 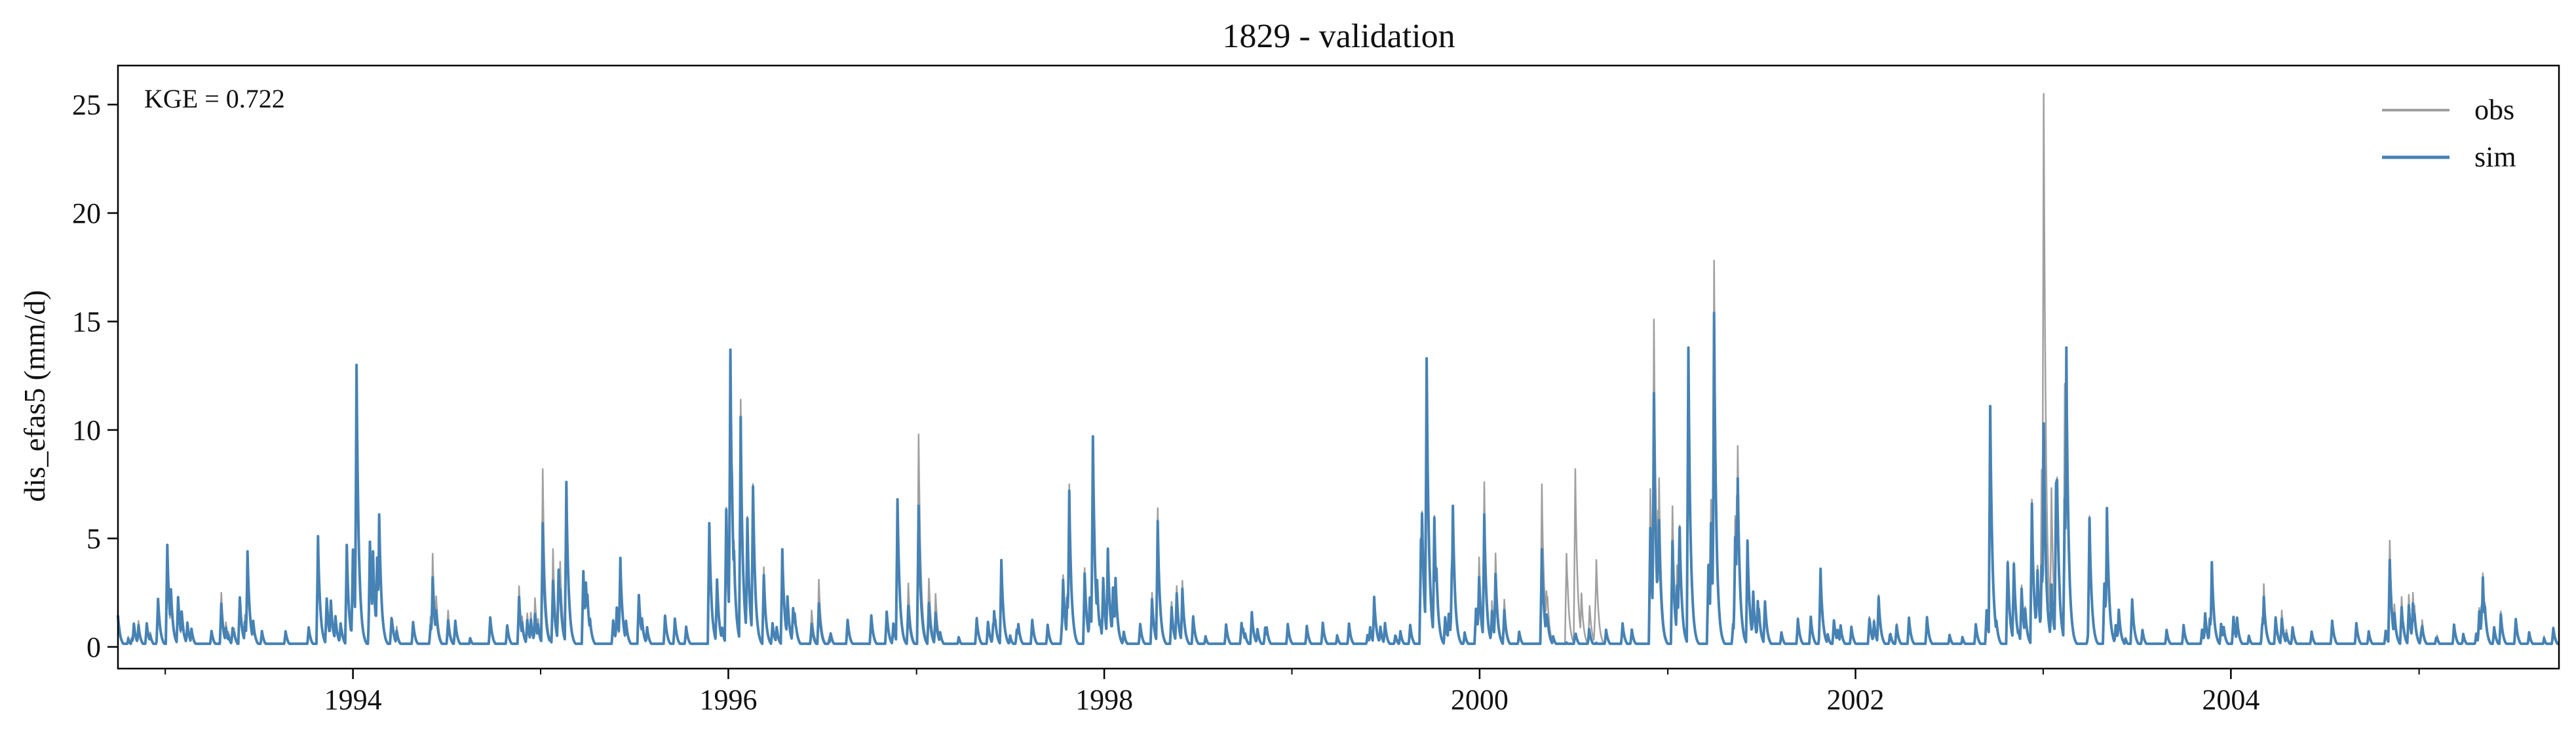 What do you see at coordinates (34, 395) in the screenshot?
I see `y-axis-label: dis_efas5 (mm/d)` at bounding box center [34, 395].